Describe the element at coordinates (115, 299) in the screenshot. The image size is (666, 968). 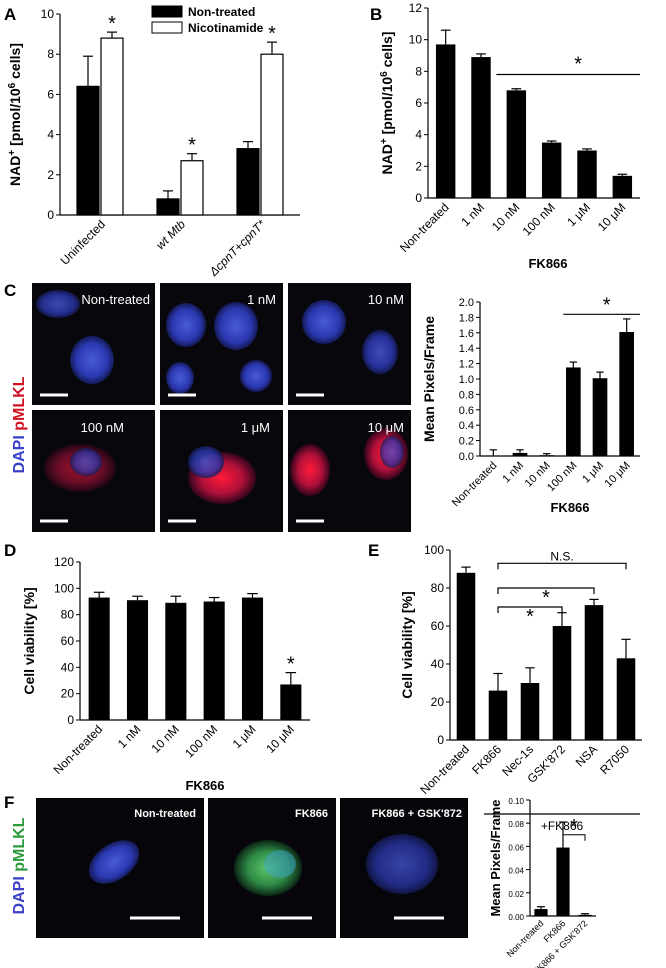
I see `micrograph-label-c1: Non-treated` at that location.